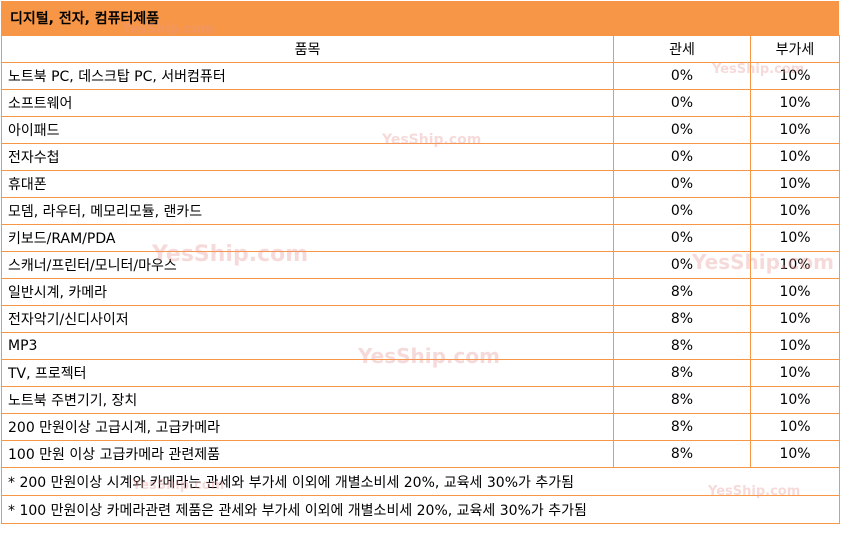  What do you see at coordinates (307, 103) in the screenshot?
I see `item-cell: 소프트웨어` at bounding box center [307, 103].